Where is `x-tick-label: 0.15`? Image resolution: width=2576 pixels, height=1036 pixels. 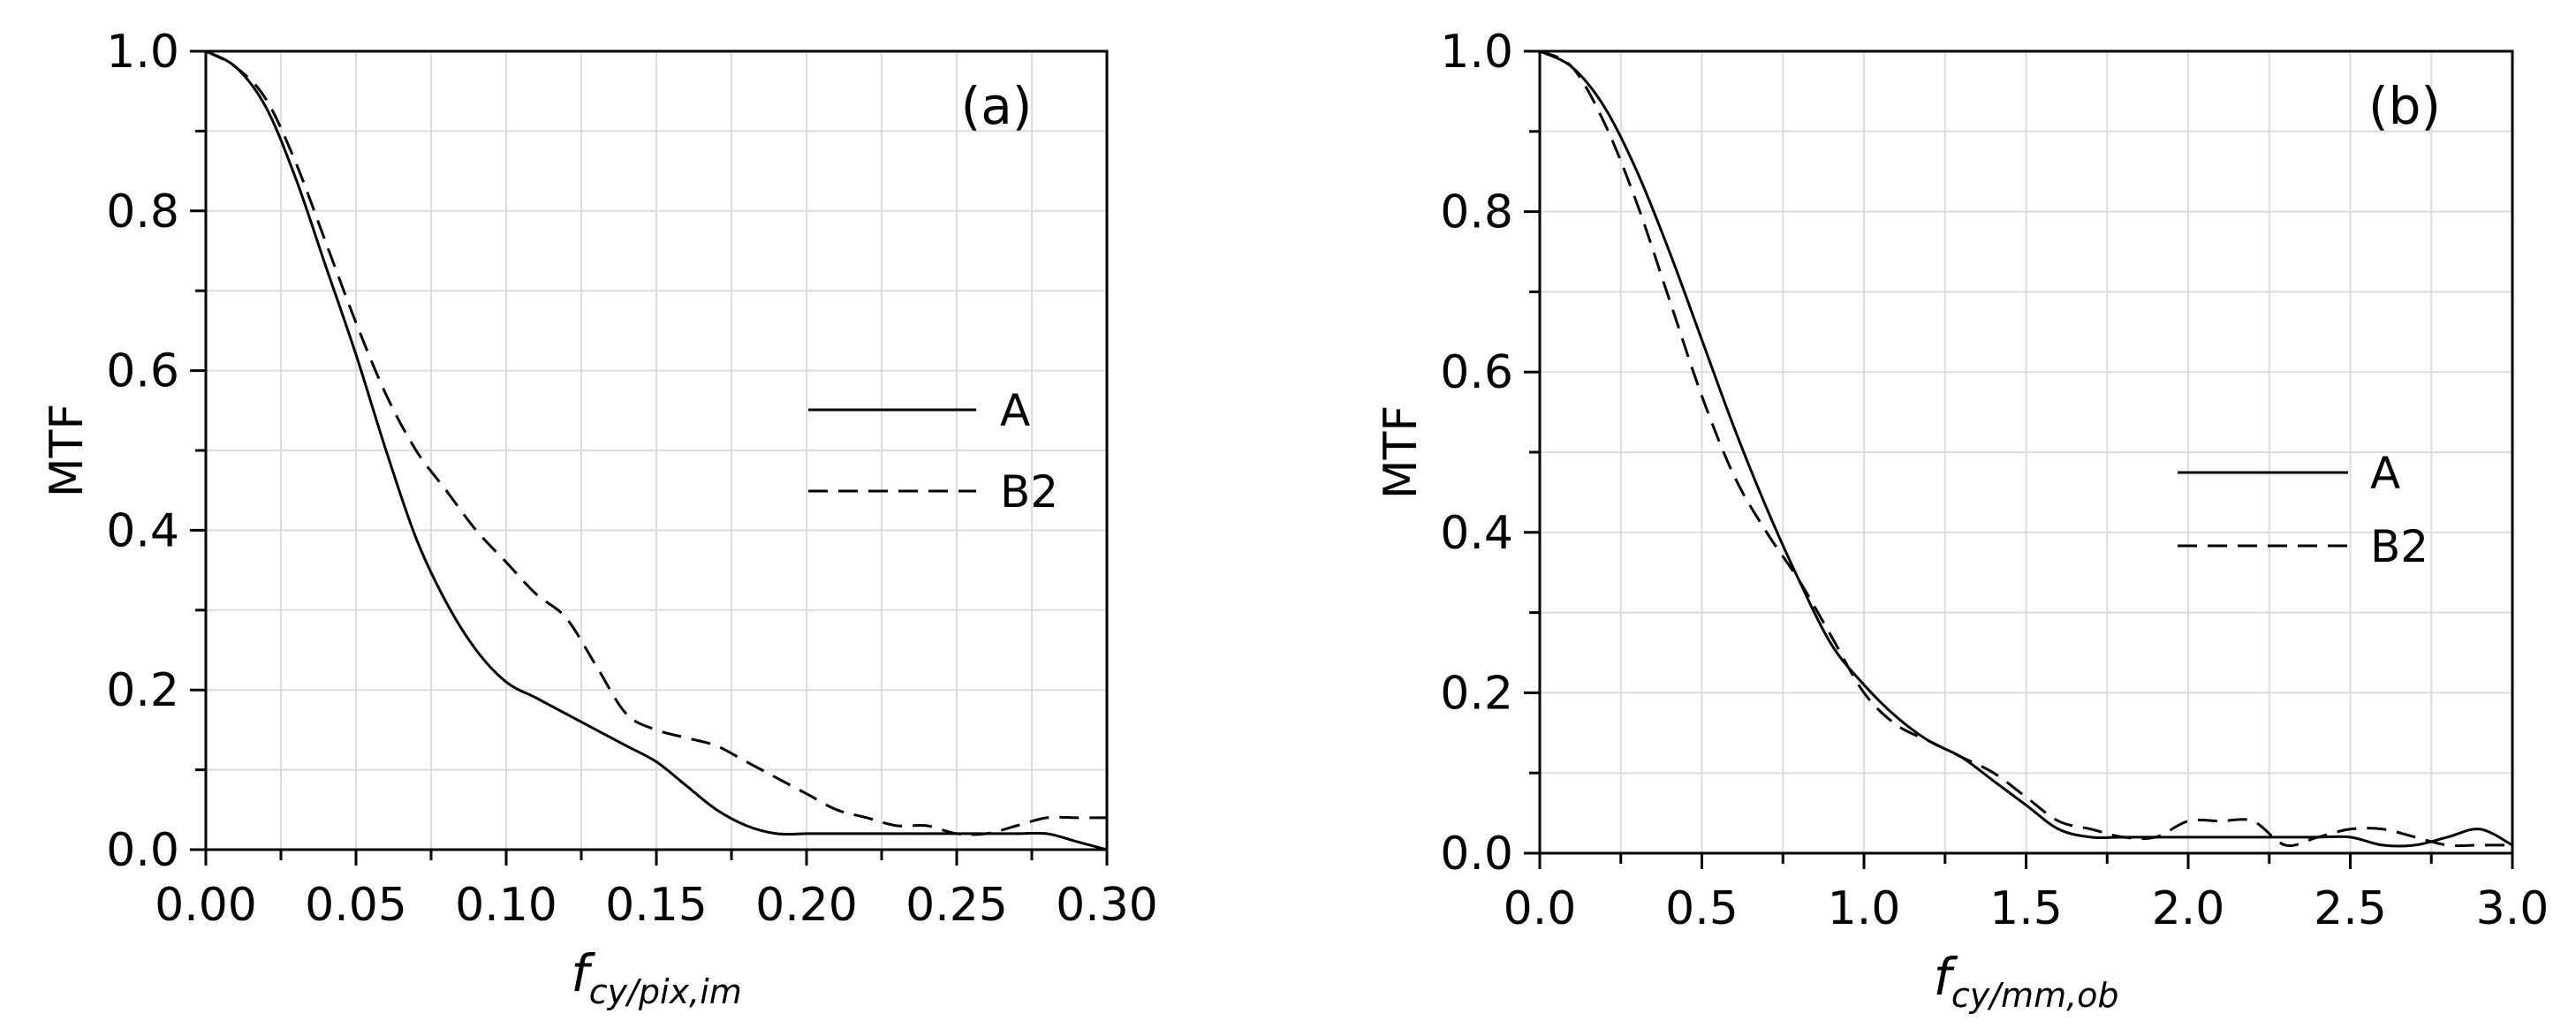
x-tick-label: 0.15 is located at coordinates (657, 905).